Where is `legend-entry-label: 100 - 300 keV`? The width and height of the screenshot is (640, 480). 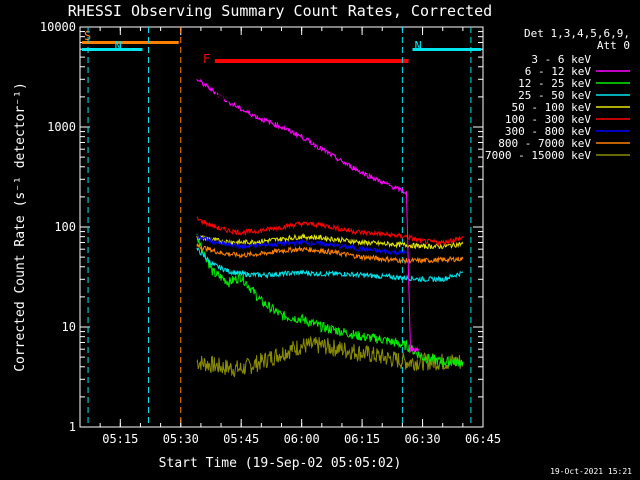
legend-entry-label: 100 - 300 keV is located at coordinates (548, 119).